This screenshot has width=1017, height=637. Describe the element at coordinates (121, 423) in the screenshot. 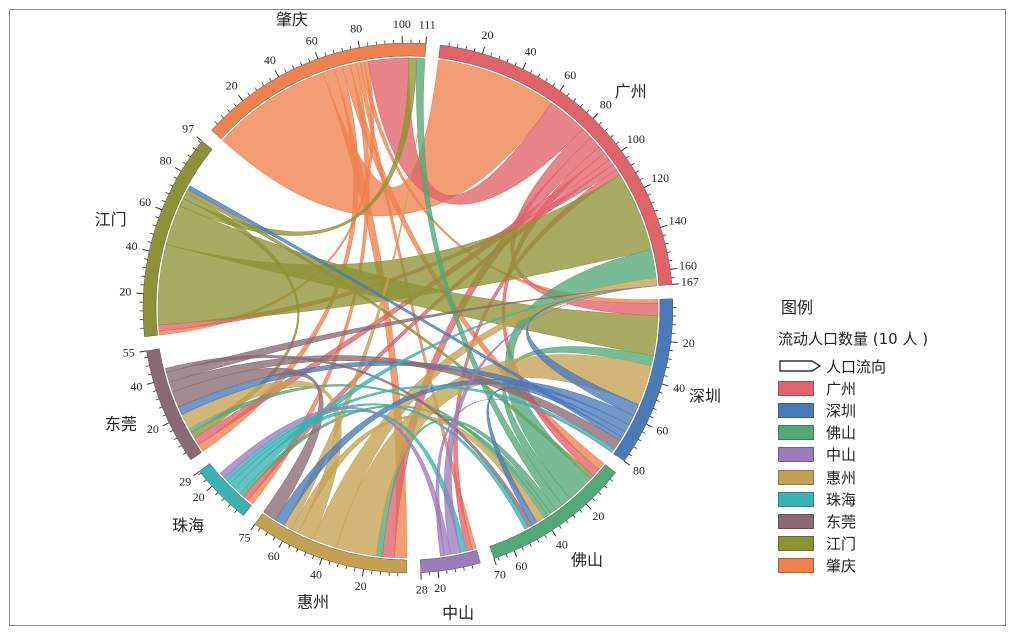

I see `region-name-label: 东莞` at that location.